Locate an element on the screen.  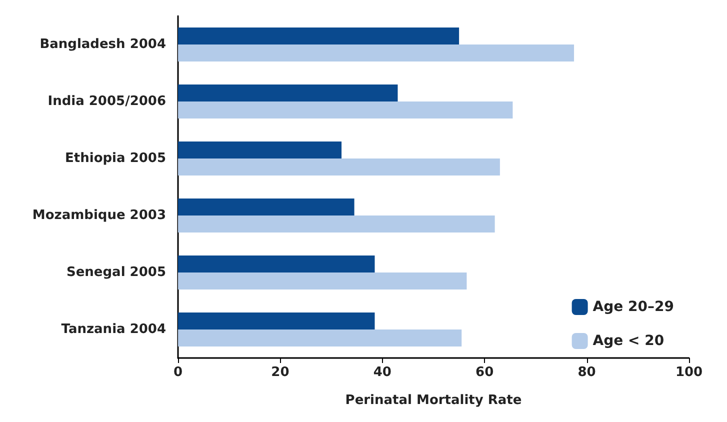
y-tick-label: India 2005/2006 is located at coordinates (107, 101).